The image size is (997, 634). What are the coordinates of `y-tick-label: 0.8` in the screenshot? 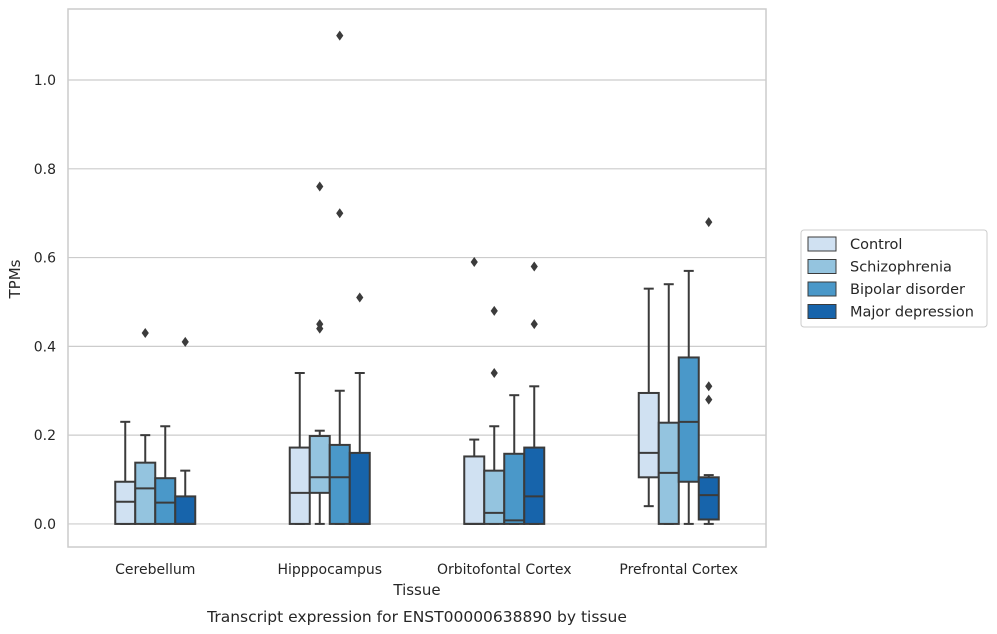 It's located at (45, 170).